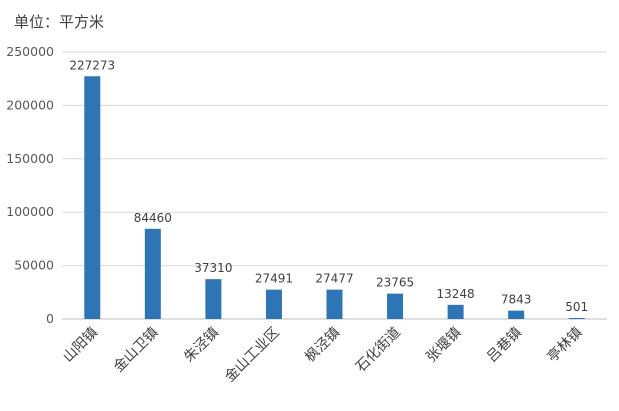 This screenshot has height=411, width=619. What do you see at coordinates (443, 345) in the screenshot?
I see `x-category-label: 张堰镇` at bounding box center [443, 345].